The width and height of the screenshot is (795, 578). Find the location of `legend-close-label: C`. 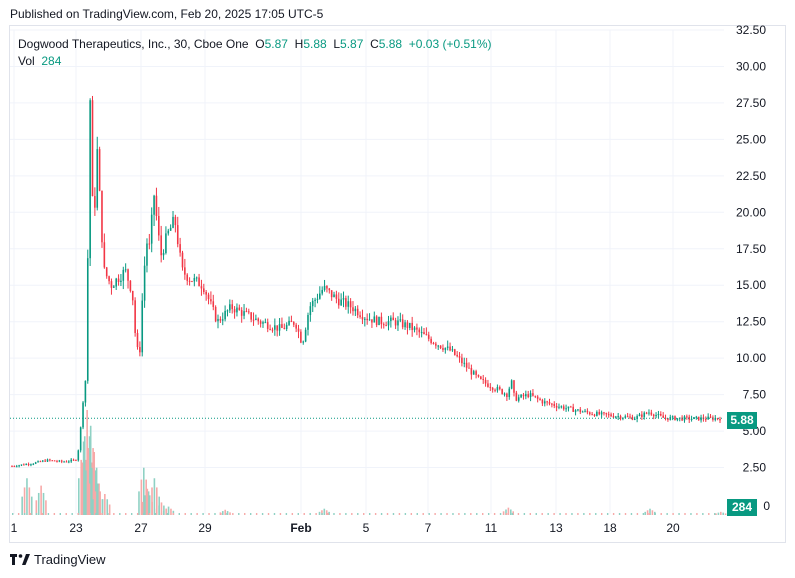

legend-close-label: C is located at coordinates (374, 44).